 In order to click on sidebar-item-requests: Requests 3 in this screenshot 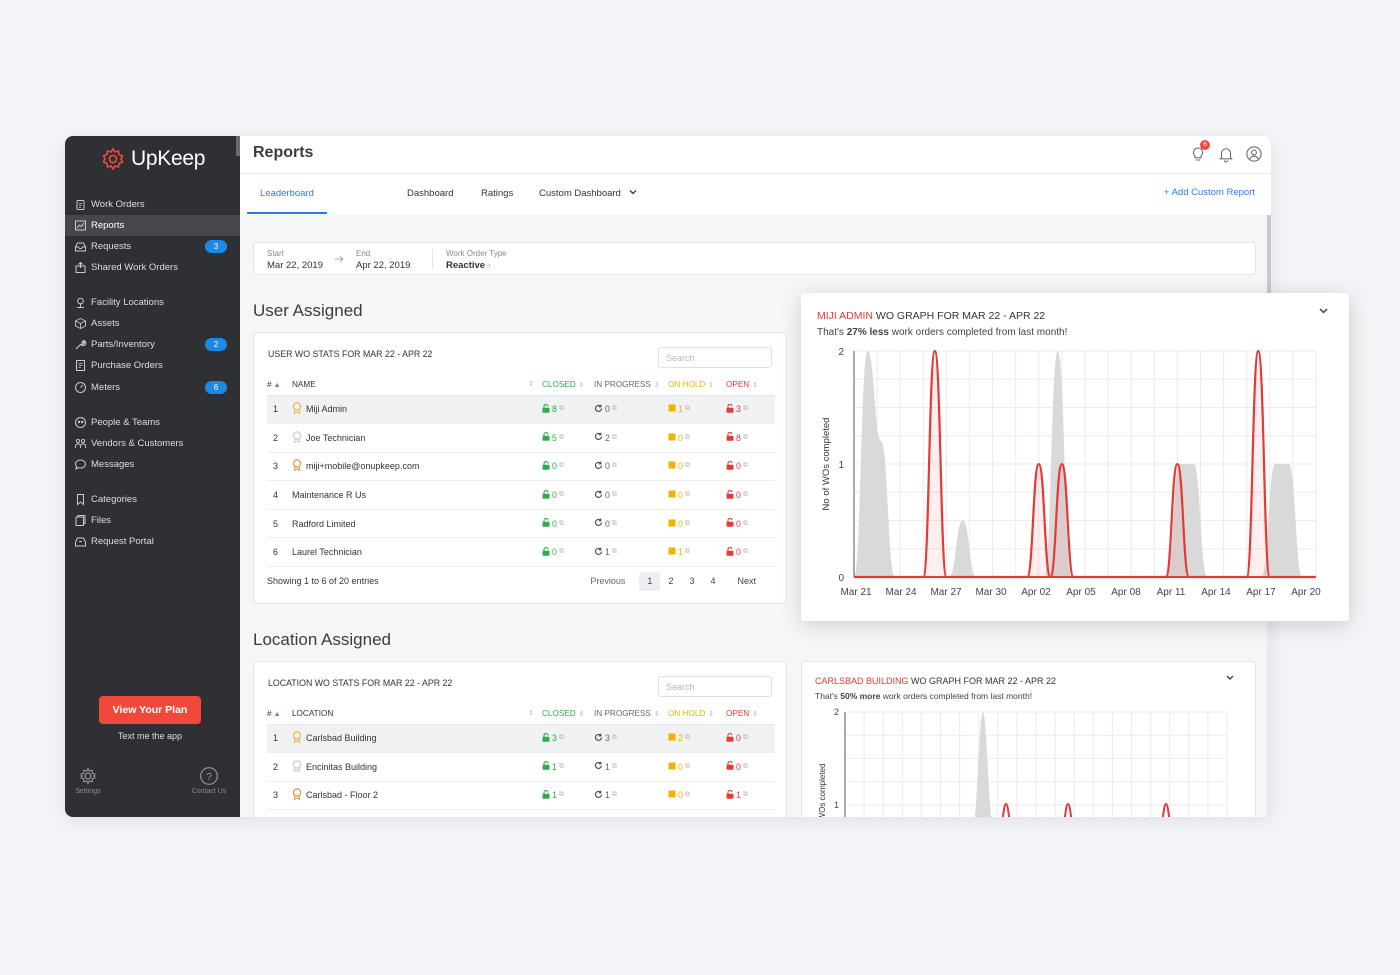, I will do `click(152, 246)`.